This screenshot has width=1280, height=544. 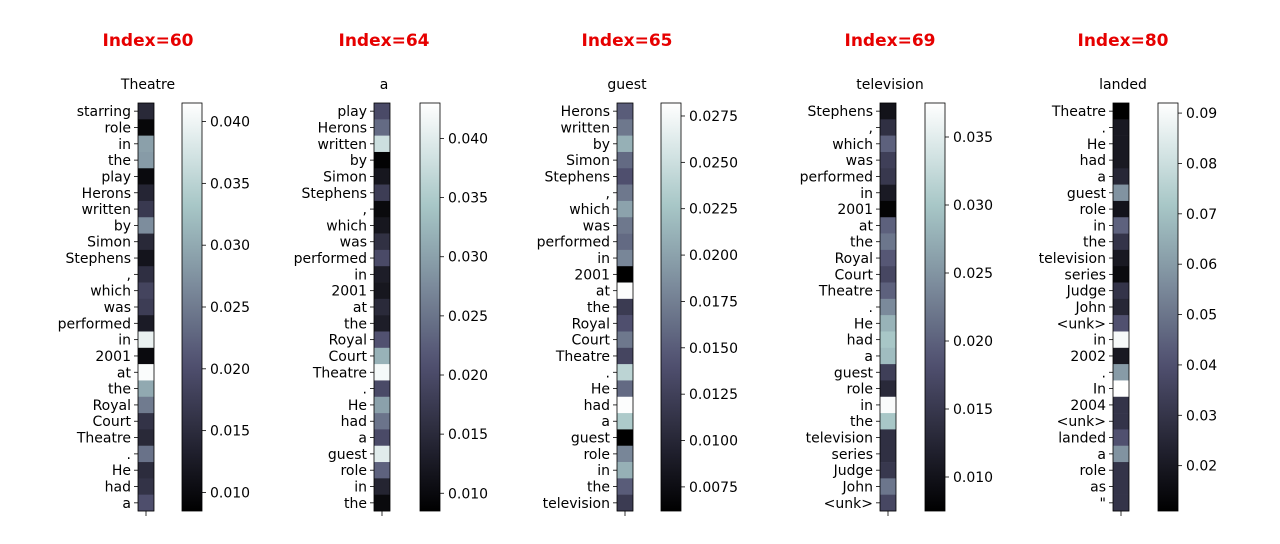 I want to click on row-tick-label: ", so click(x=1103, y=504).